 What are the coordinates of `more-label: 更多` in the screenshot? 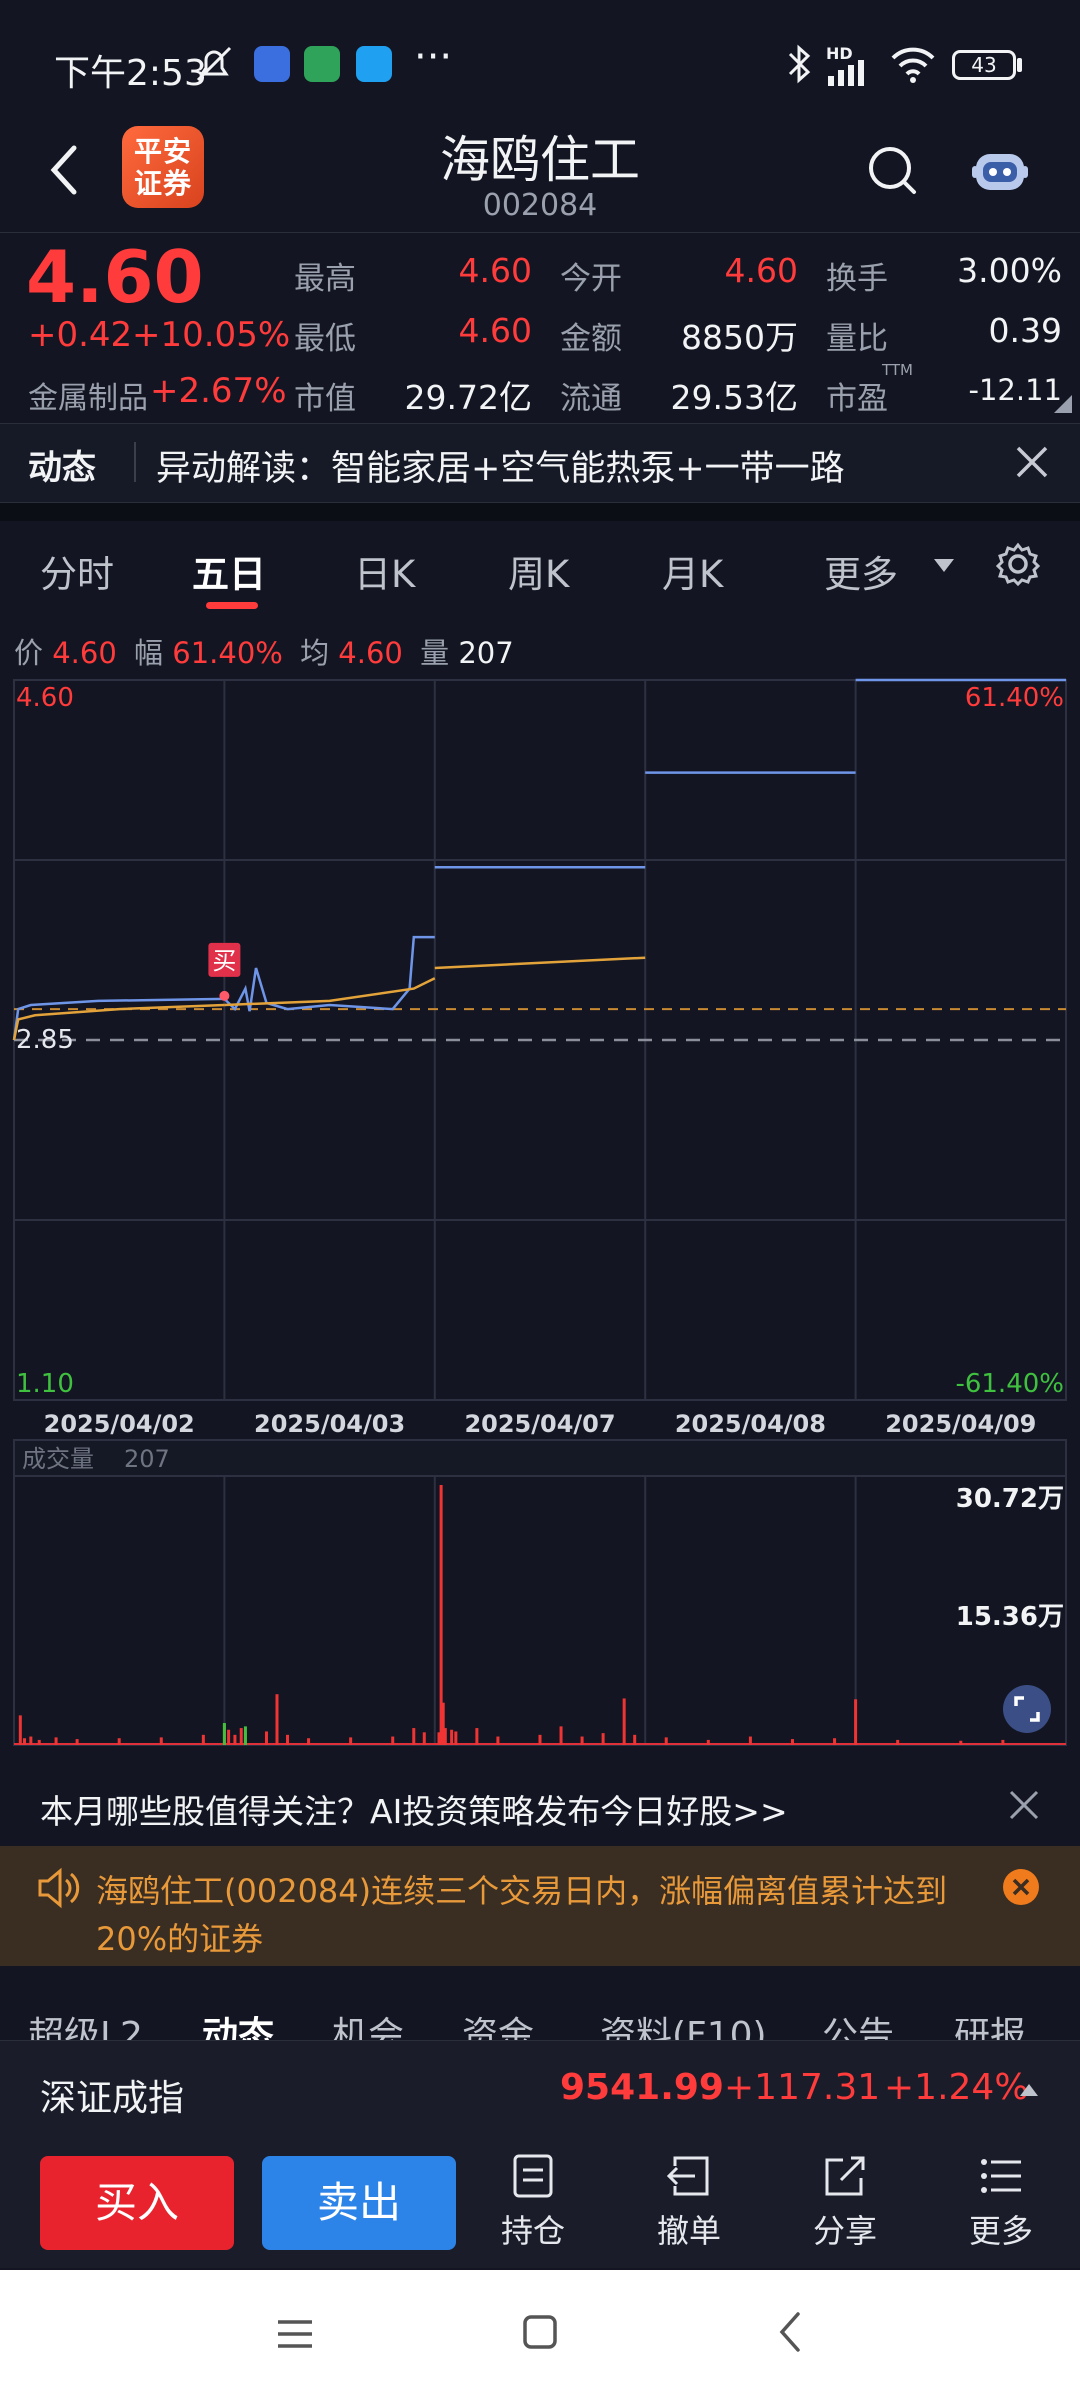 It's located at (1000, 2231).